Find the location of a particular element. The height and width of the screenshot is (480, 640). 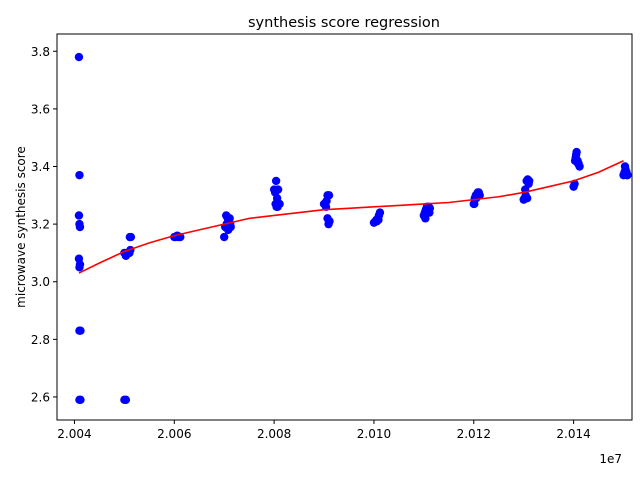

y-axis: 2.6 2.8 3.0 3.2 3.4 3.6 3.8 is located at coordinates (44, 224).